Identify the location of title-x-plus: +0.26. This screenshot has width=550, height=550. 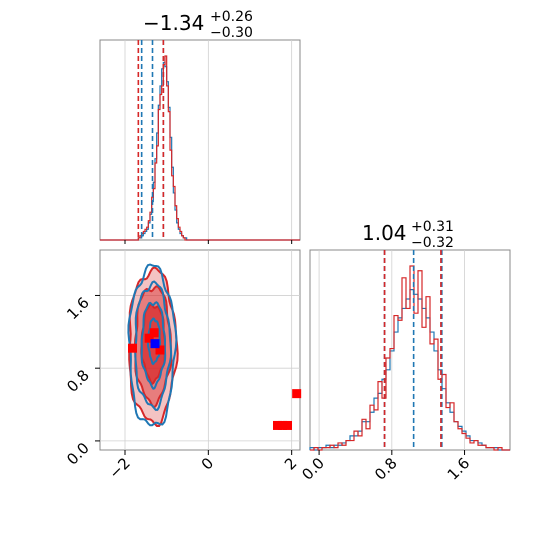
(231, 17).